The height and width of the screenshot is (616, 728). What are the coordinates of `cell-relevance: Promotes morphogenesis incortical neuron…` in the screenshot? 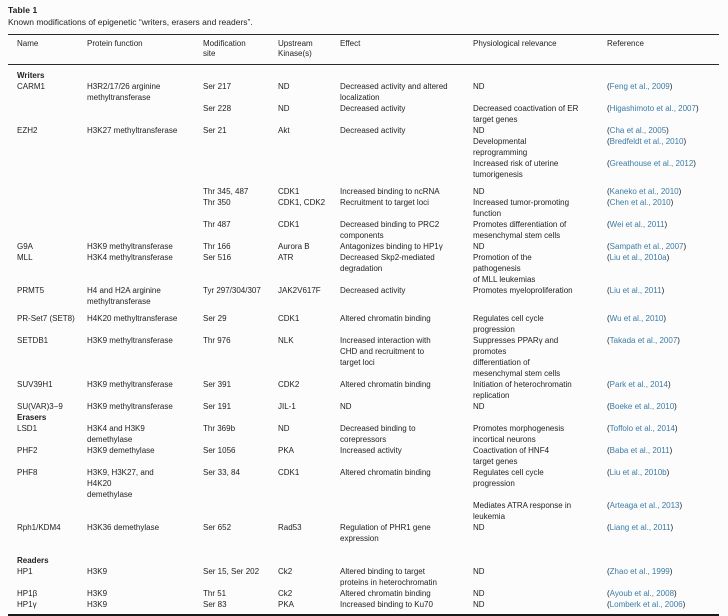 It's located at (519, 434).